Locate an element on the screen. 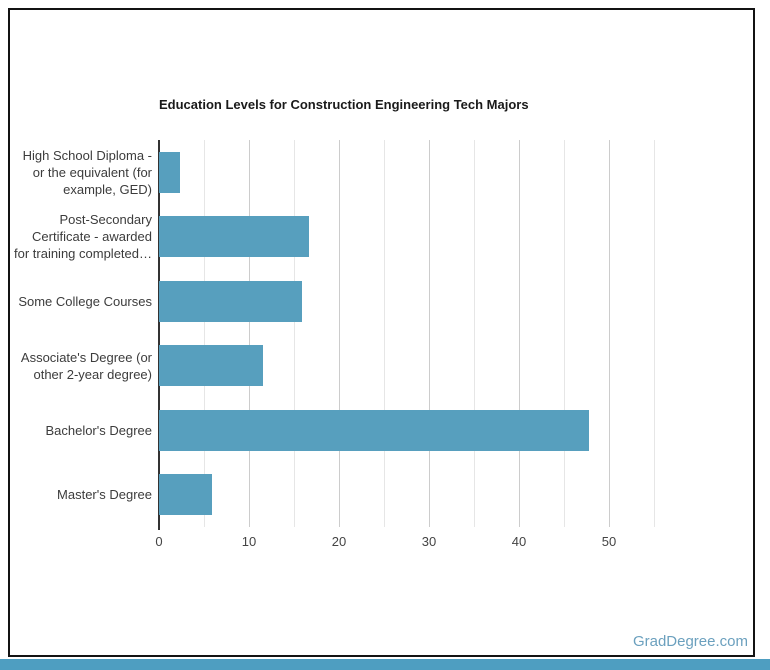  graddegree-watermark-link: GradDegree.com is located at coordinates (690, 641).